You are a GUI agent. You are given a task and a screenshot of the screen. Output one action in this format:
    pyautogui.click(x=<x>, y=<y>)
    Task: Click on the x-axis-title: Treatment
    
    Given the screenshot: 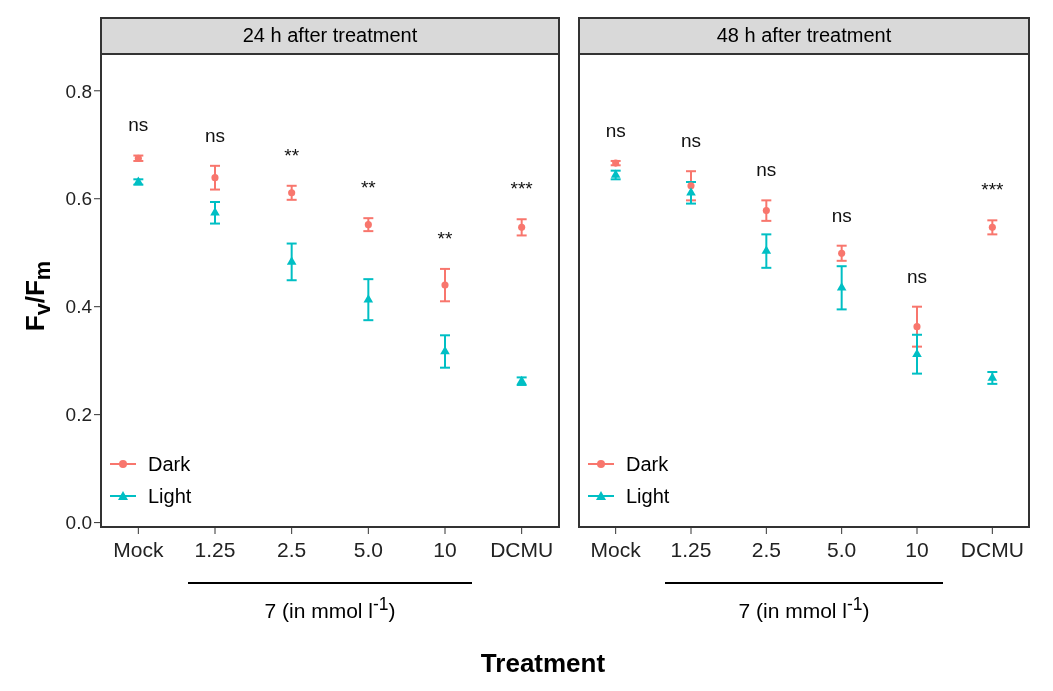 What is the action you would take?
    pyautogui.click(x=543, y=663)
    